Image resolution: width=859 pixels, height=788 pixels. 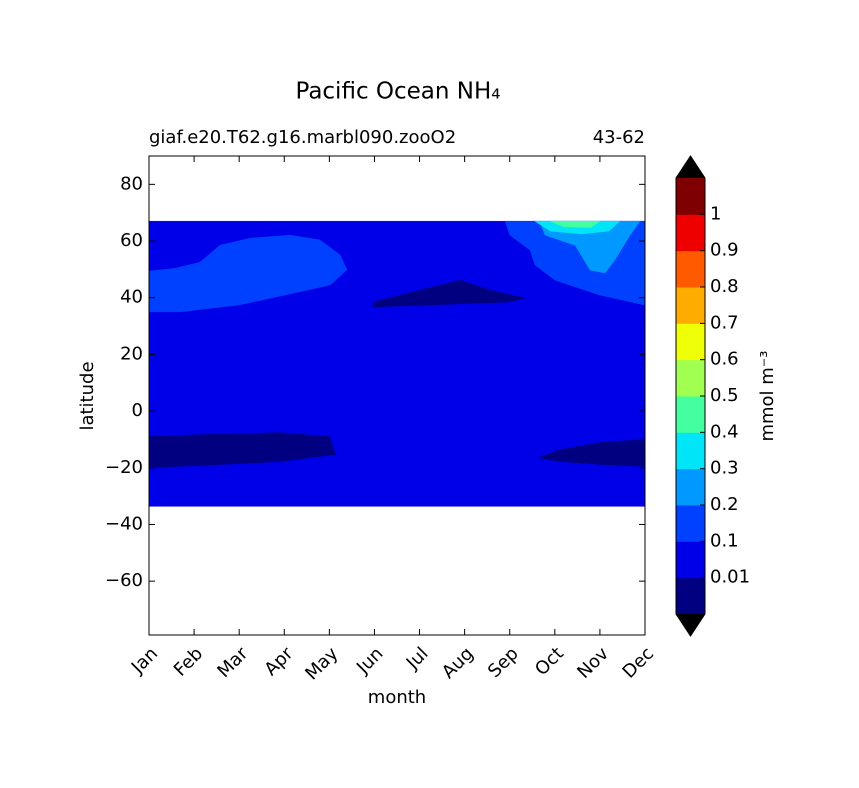 What do you see at coordinates (124, 523) in the screenshot?
I see `y-tick-label: −40` at bounding box center [124, 523].